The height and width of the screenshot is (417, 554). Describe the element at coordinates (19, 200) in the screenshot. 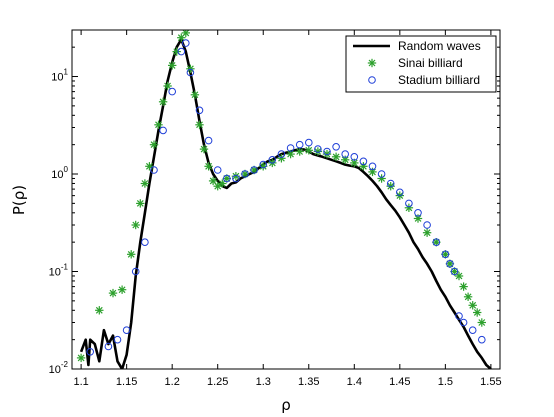

I see `y-axis-label: P(ρ)` at that location.